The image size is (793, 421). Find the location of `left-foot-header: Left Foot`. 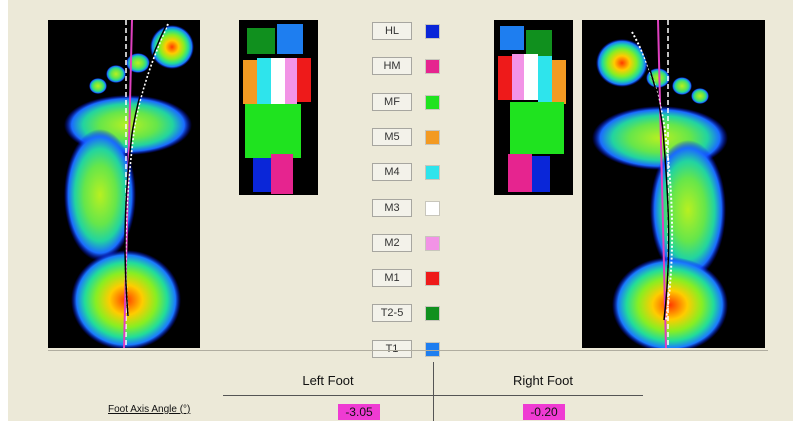

left-foot-header: Left Foot is located at coordinates (328, 380).